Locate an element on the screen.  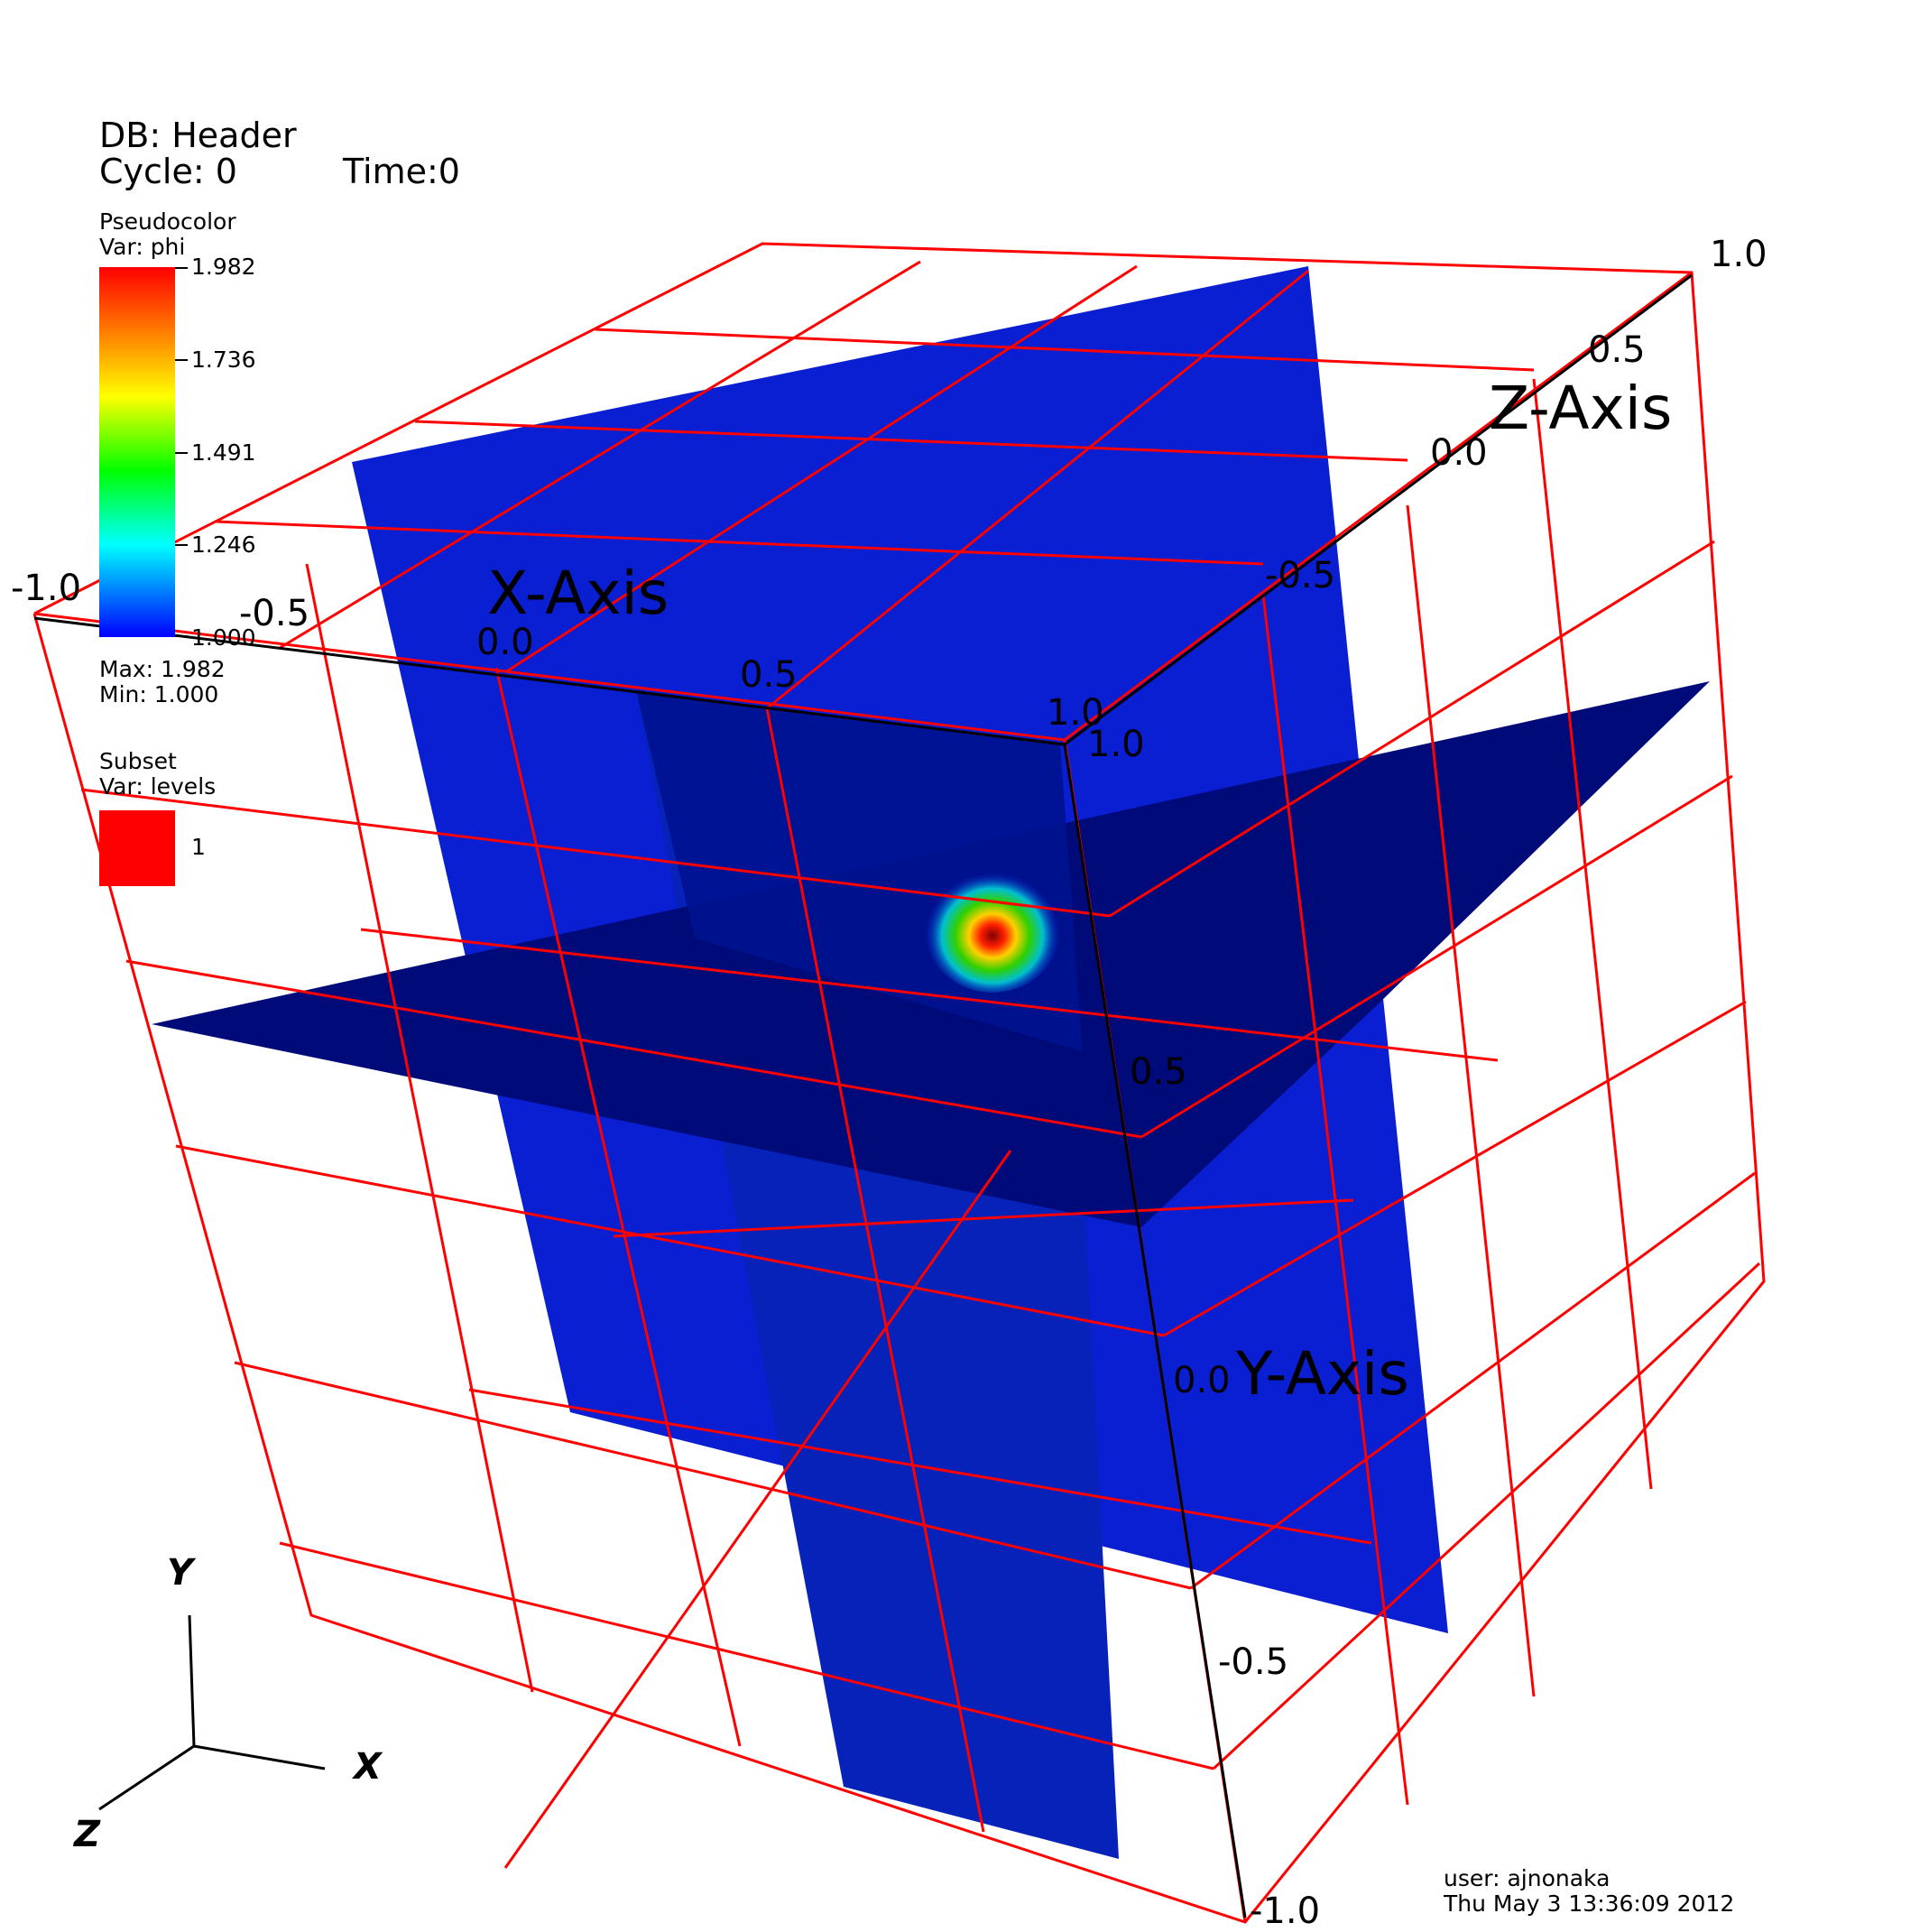
subset-title: Subset is located at coordinates (138, 761).